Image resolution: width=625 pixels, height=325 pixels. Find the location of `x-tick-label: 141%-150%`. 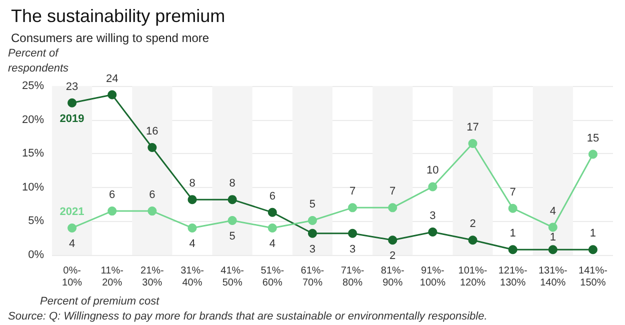

x-tick-label: 141%-150% is located at coordinates (593, 277).